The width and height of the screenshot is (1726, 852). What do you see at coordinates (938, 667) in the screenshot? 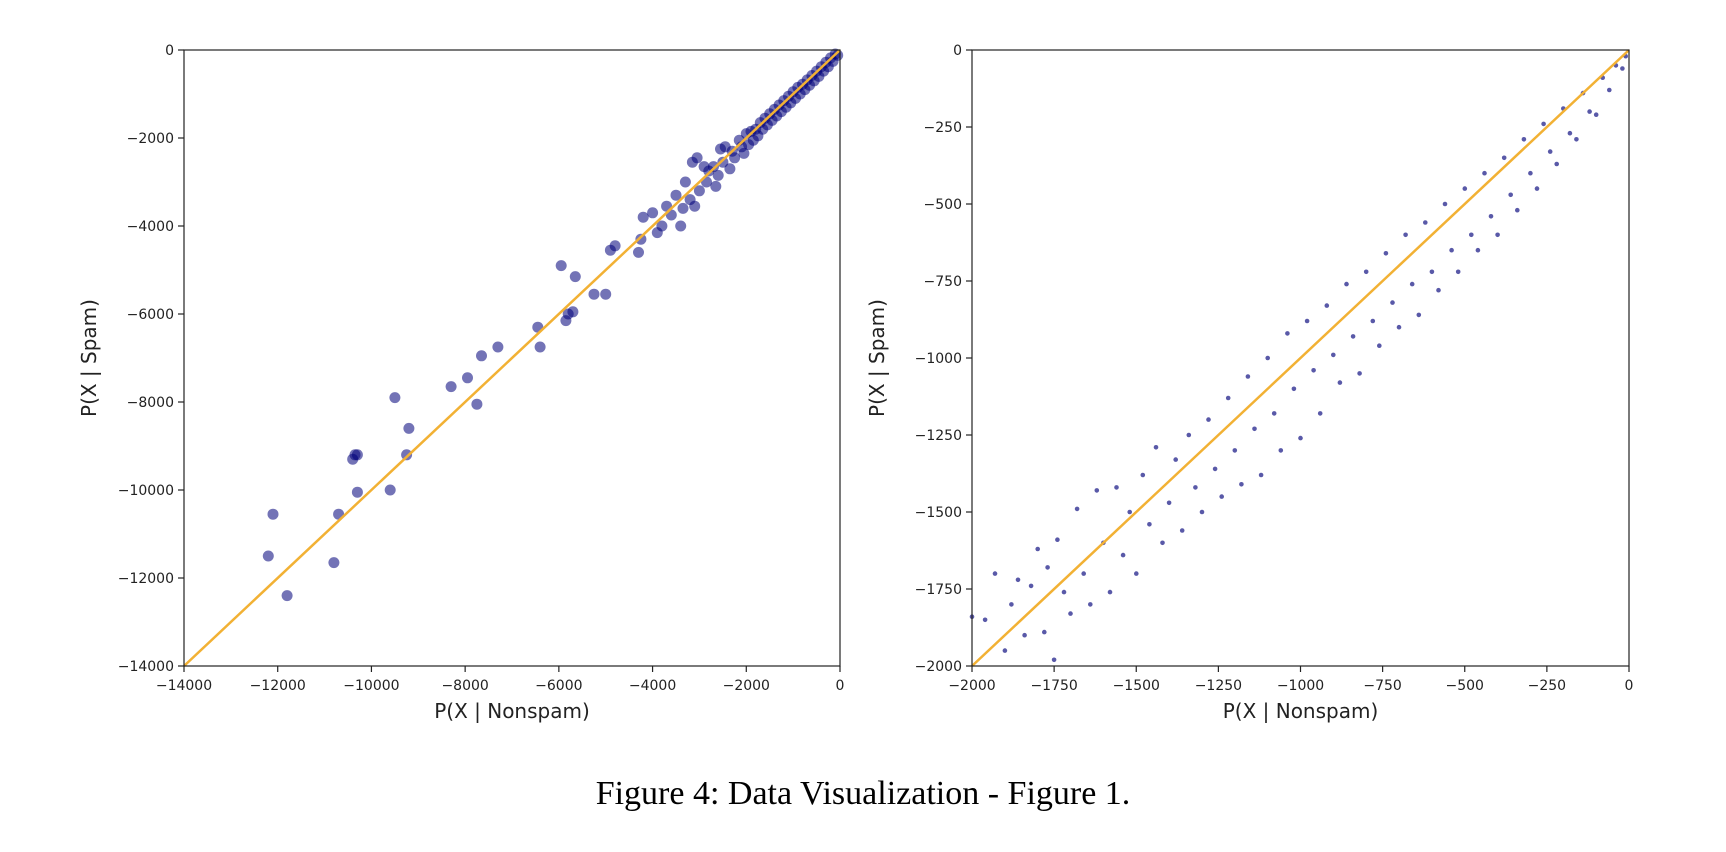
I see `y-tick-label: −2000` at bounding box center [938, 667].